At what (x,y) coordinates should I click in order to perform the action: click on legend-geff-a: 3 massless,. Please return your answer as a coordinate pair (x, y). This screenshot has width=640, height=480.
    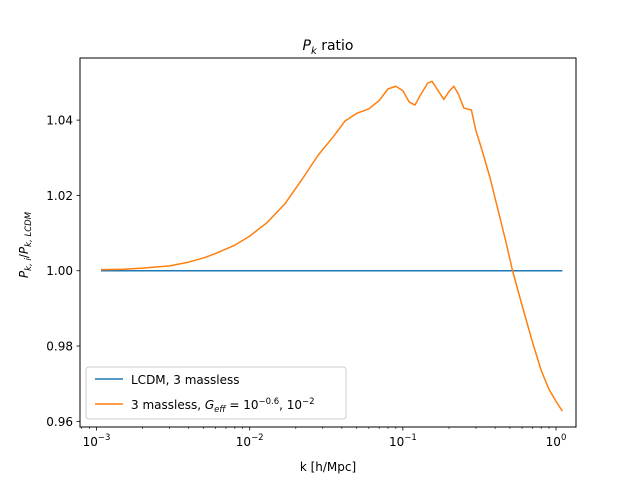
    Looking at the image, I should click on (168, 405).